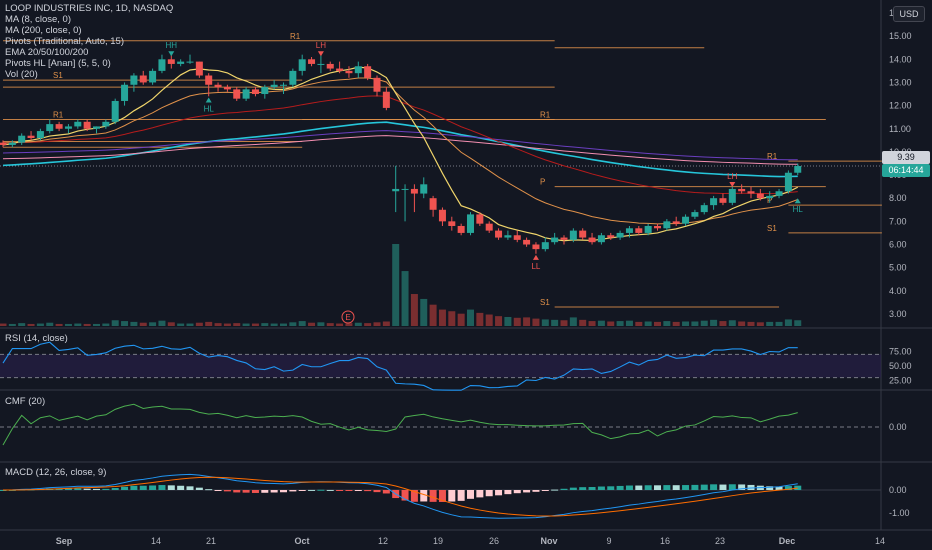 The image size is (932, 550). I want to click on earnings-marker-label: E, so click(347, 317).